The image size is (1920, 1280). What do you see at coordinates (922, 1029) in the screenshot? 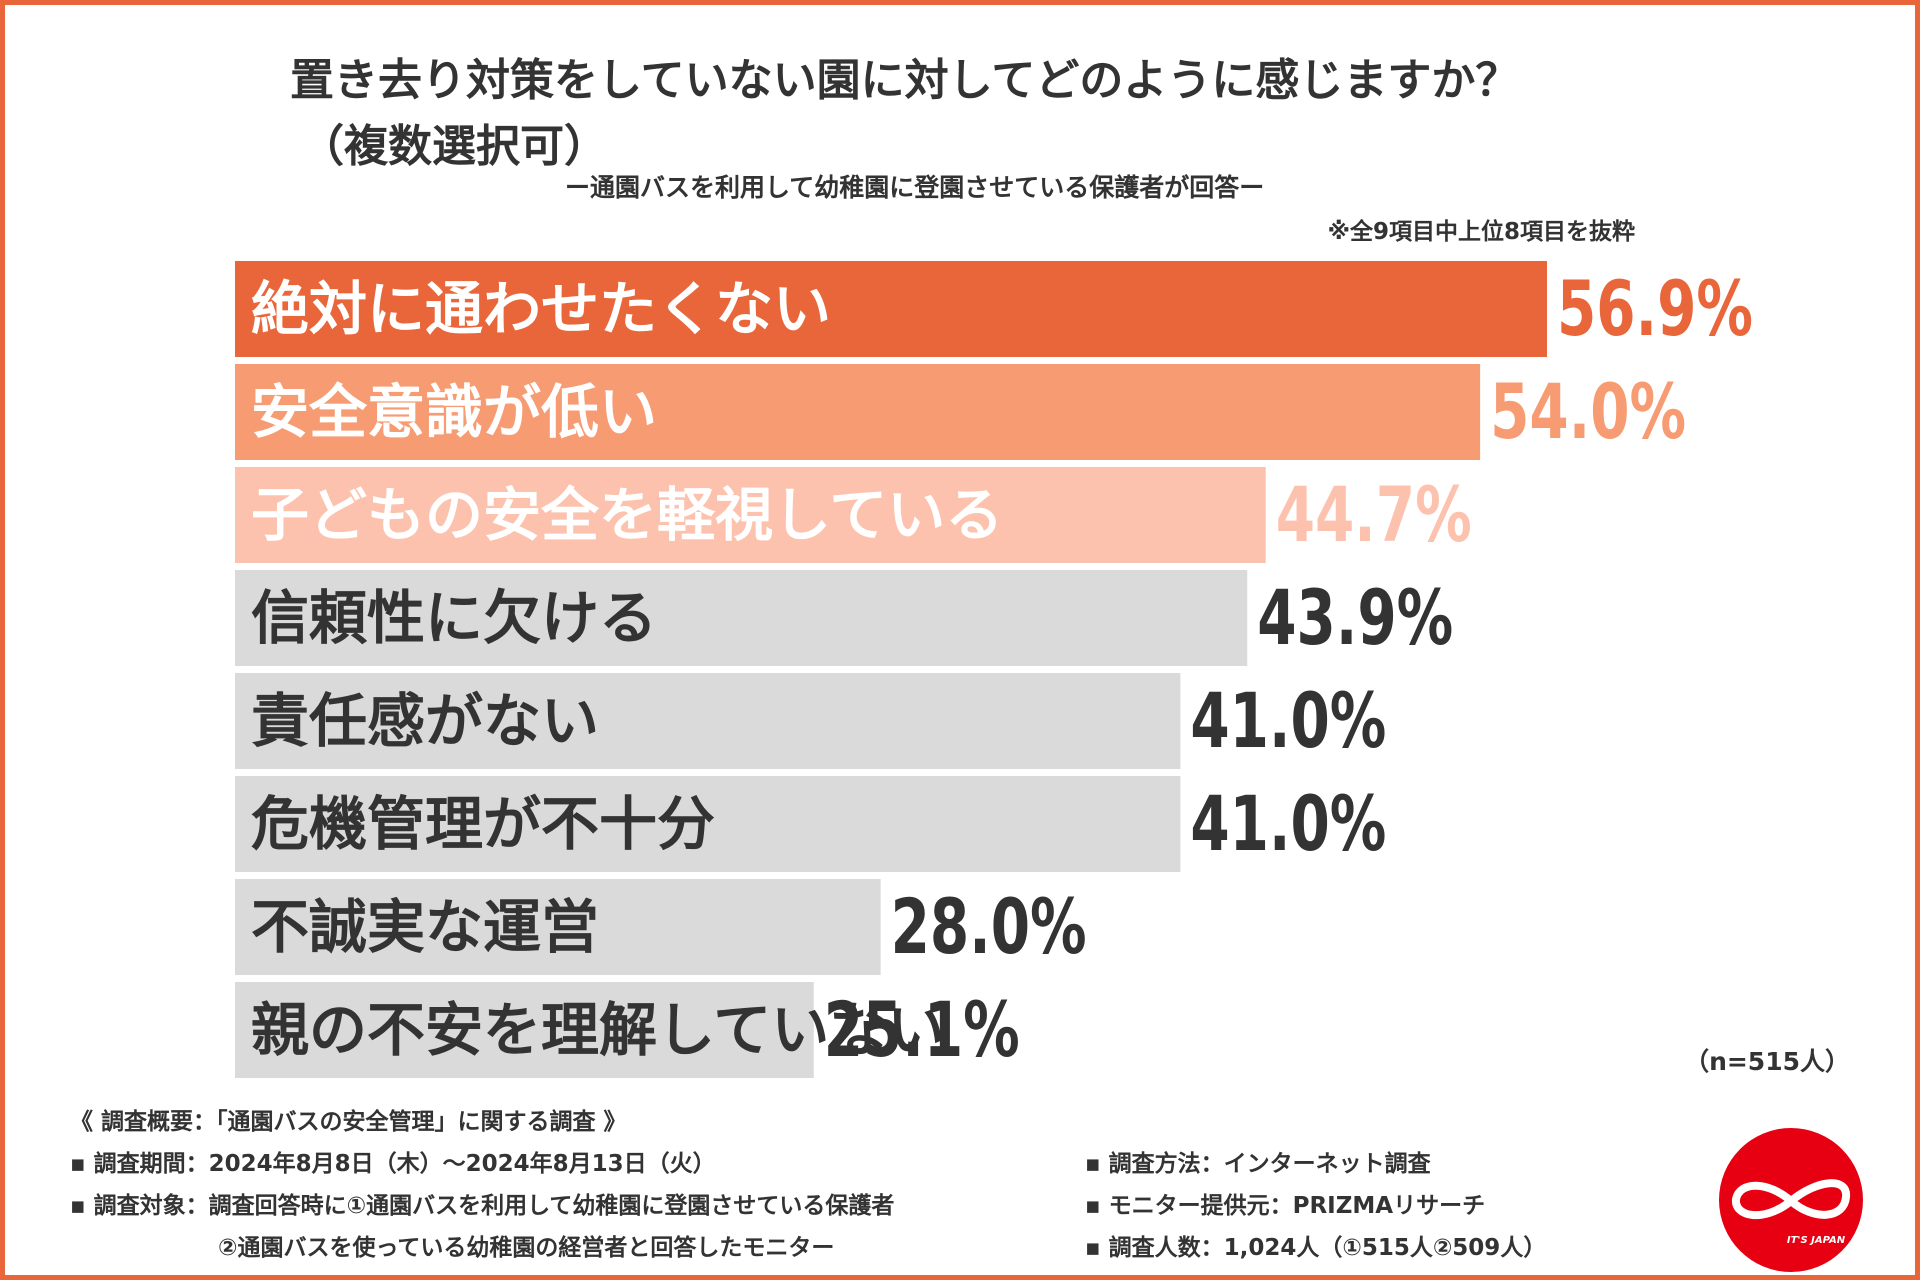
I see `bar-value-label: 25.1%` at bounding box center [922, 1029].